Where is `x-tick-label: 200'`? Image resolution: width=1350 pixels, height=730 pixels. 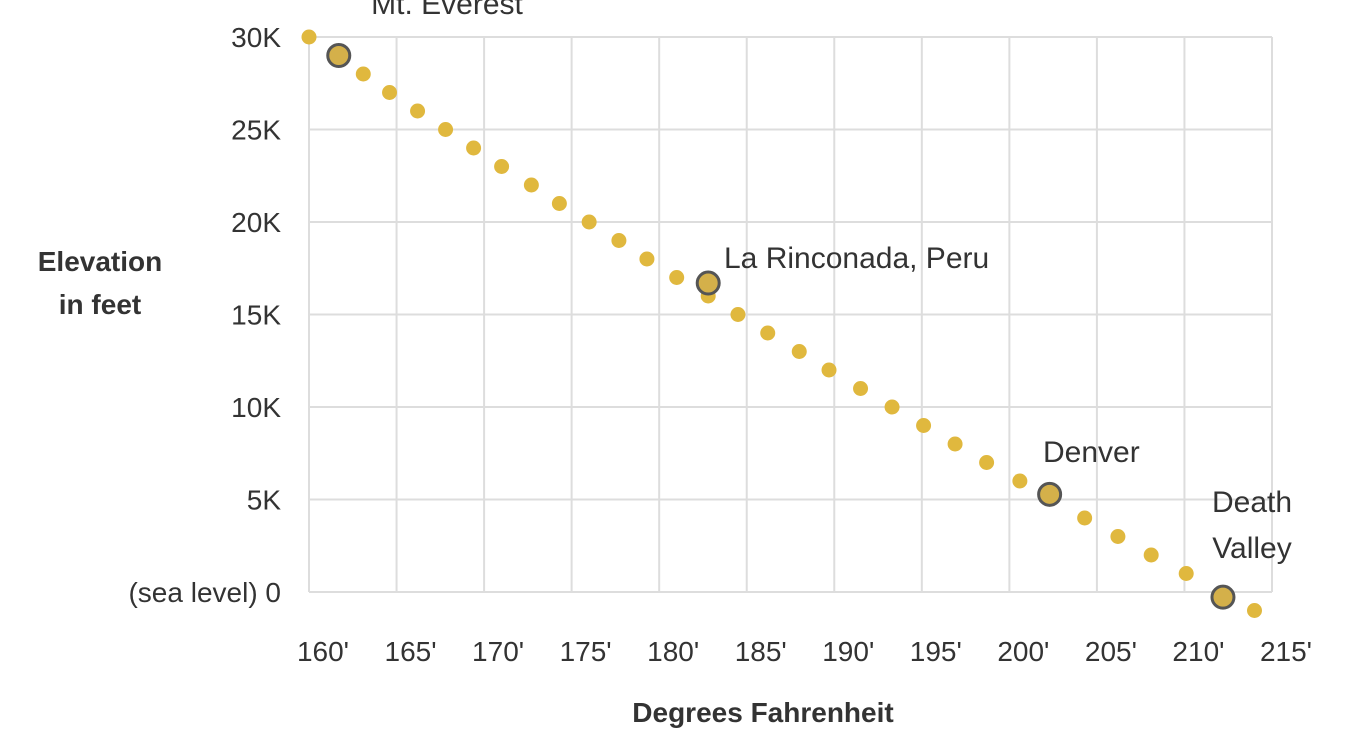 x-tick-label: 200' is located at coordinates (1023, 651).